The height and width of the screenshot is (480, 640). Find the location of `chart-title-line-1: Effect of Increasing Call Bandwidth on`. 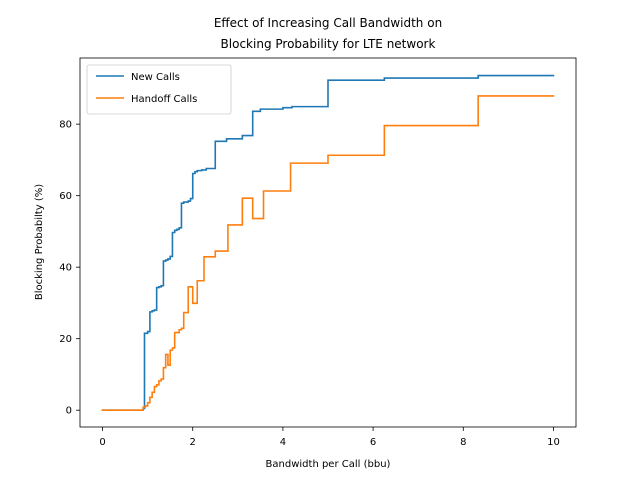

chart-title-line-1: Effect of Increasing Call Bandwidth on is located at coordinates (328, 23).